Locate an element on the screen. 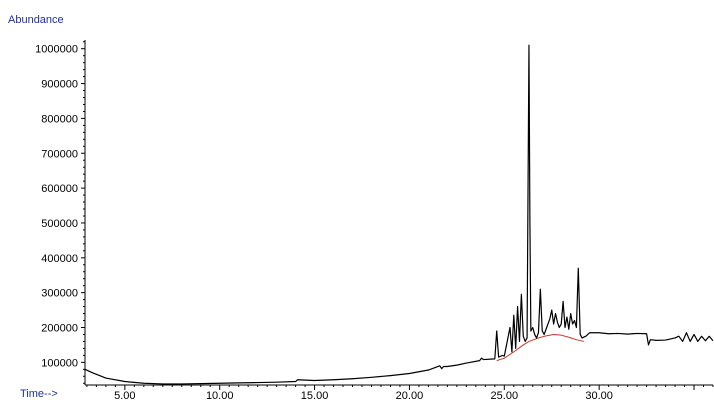 The height and width of the screenshot is (402, 714). x-tick-label: 20.00 is located at coordinates (410, 396).